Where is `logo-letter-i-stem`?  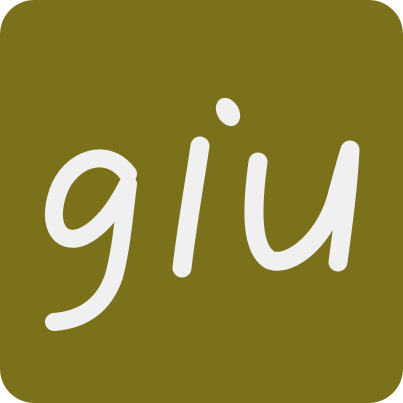
logo-letter-i-stem is located at coordinates (191, 207).